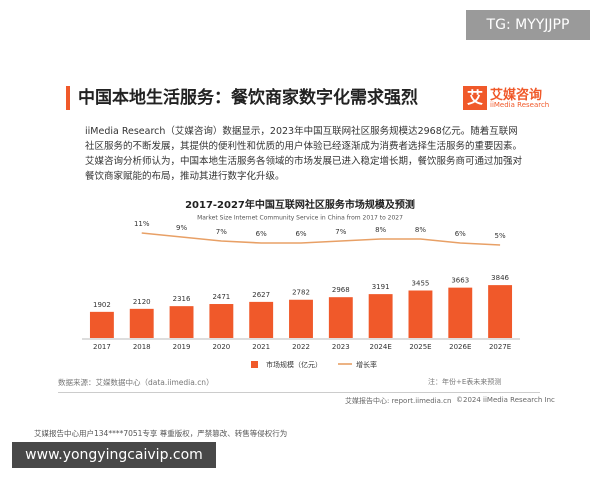 This screenshot has width=600, height=480. What do you see at coordinates (254, 364) in the screenshot?
I see `legend-swatch` at bounding box center [254, 364].